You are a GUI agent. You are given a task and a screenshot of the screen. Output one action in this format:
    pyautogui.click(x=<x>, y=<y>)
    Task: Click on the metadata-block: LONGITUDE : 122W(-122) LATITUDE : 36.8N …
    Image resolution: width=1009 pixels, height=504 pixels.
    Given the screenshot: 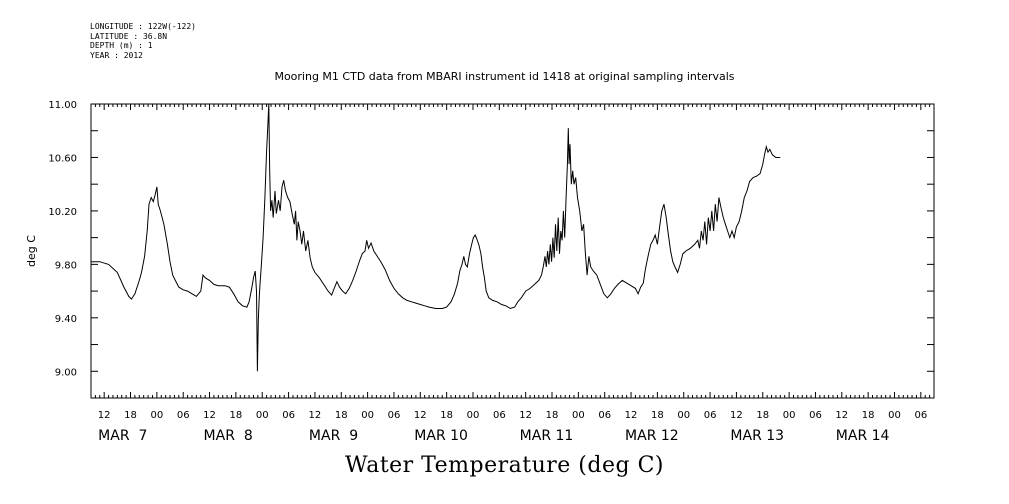 What is the action you would take?
    pyautogui.click(x=143, y=41)
    